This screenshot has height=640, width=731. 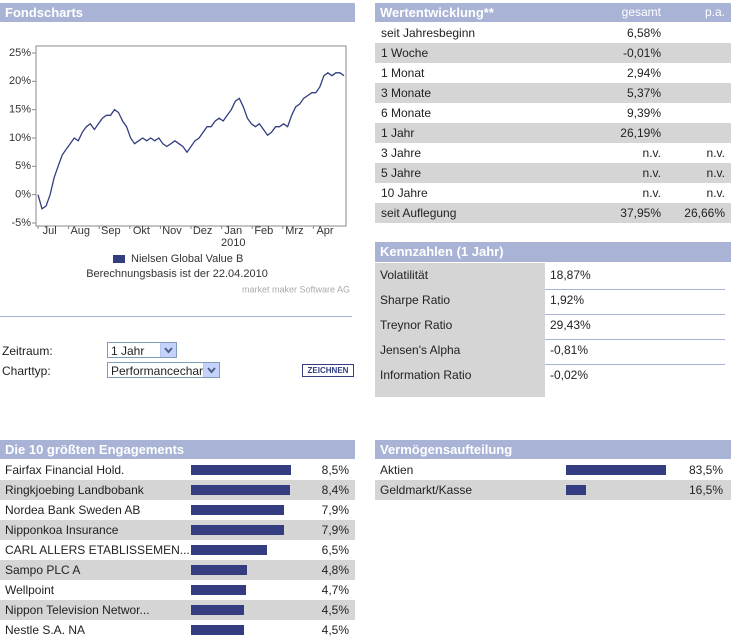 What do you see at coordinates (397, 470) in the screenshot?
I see `row-label: Aktien` at bounding box center [397, 470].